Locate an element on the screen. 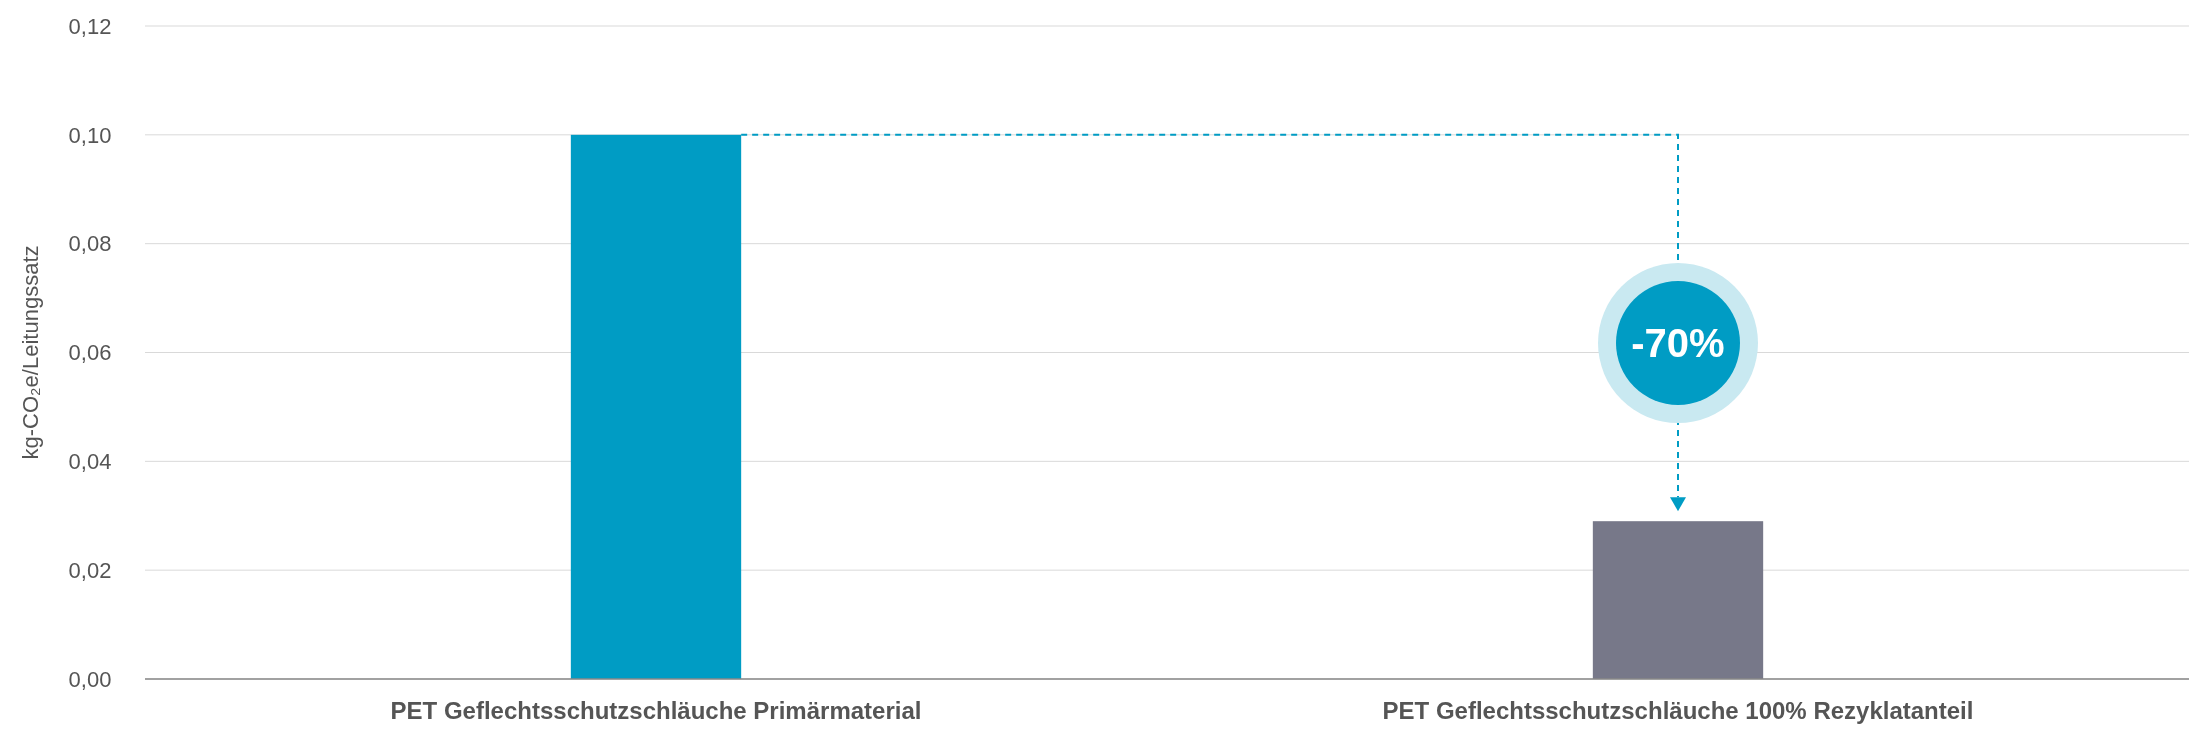  y-tick-label: 0,04 is located at coordinates (90, 462).